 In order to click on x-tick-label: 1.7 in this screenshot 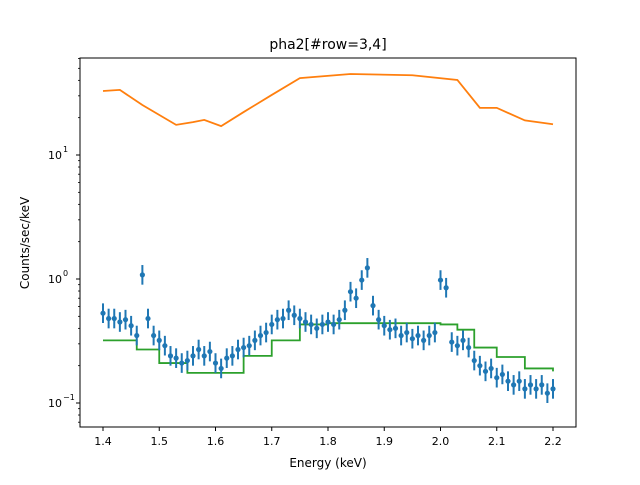, I will do `click(272, 441)`.